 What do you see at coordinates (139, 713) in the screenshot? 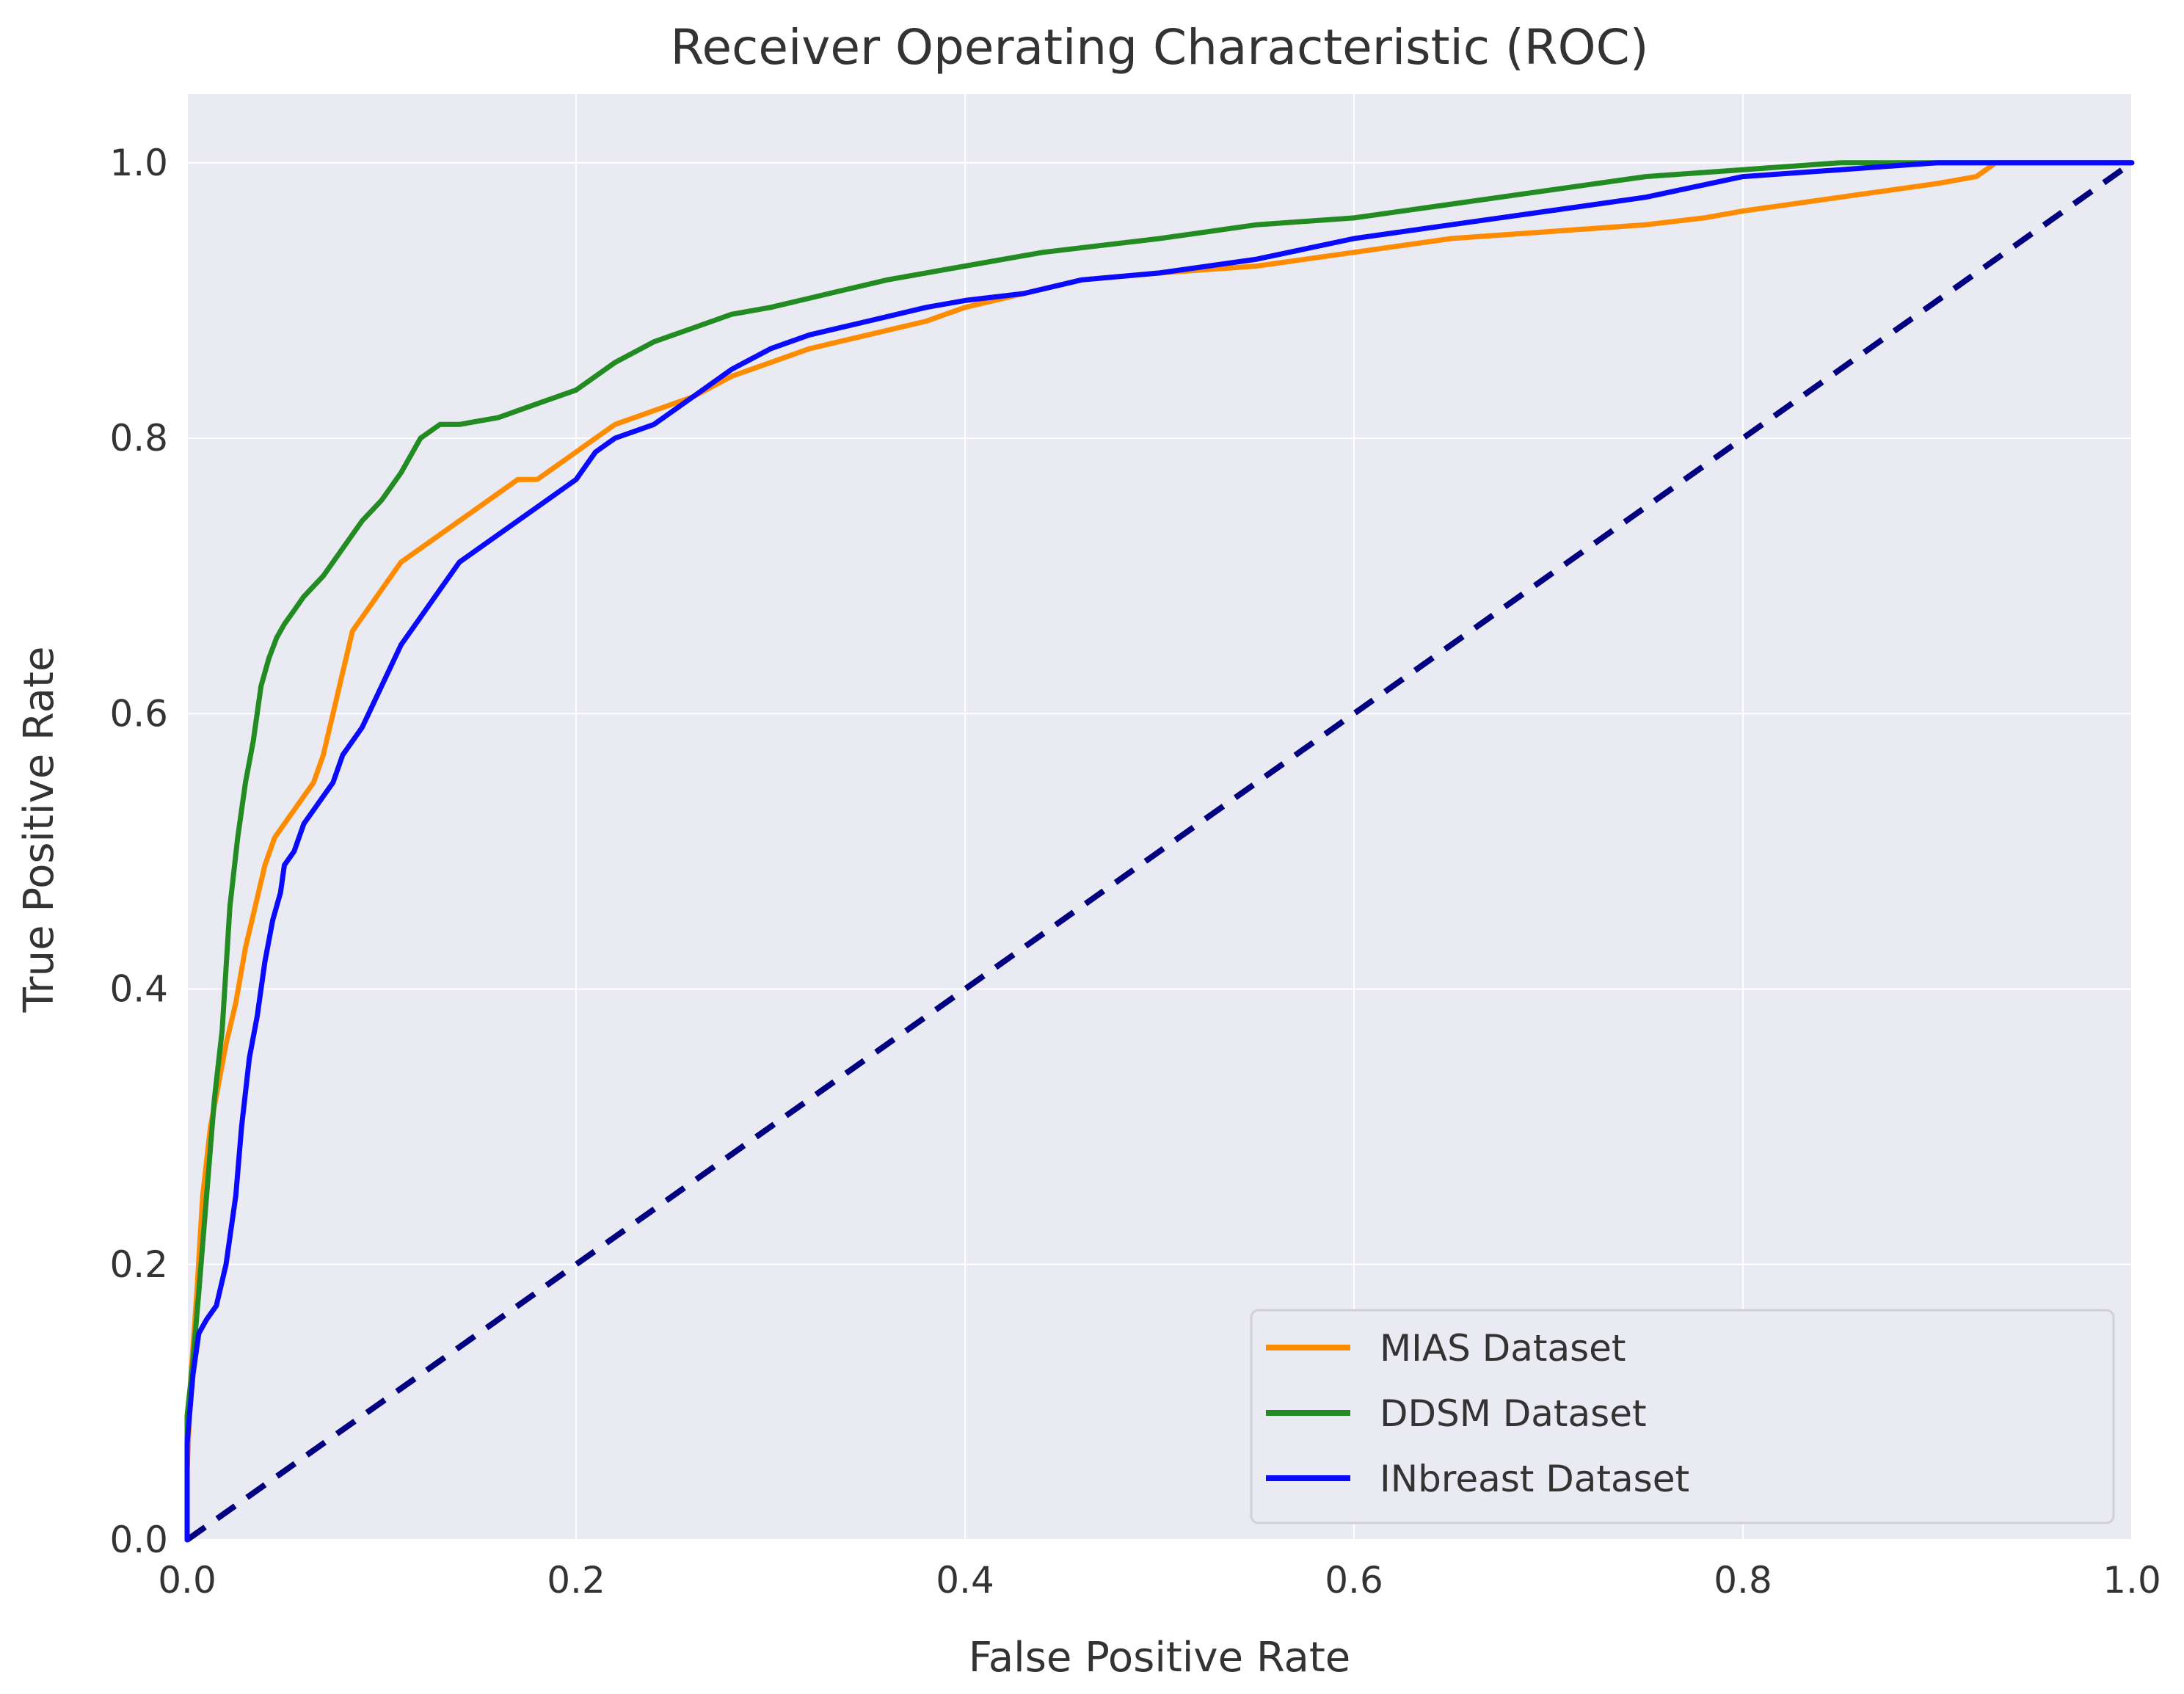
I see `y-tick-label-3: 0.6` at bounding box center [139, 713].